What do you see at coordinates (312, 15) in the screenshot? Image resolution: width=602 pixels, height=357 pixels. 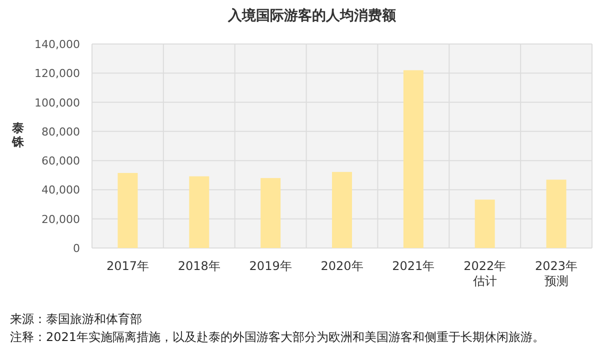 I see `chart-title: 入境国际游客的人均消费额` at bounding box center [312, 15].